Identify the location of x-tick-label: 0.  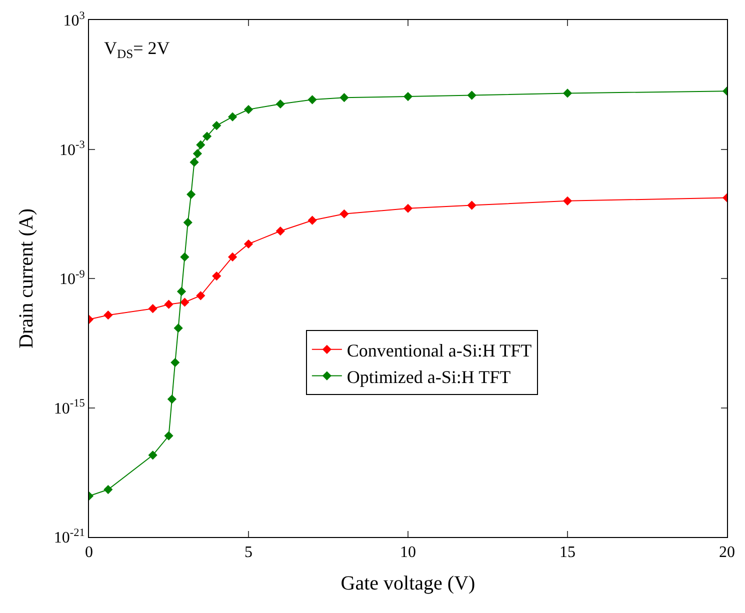
(89, 553).